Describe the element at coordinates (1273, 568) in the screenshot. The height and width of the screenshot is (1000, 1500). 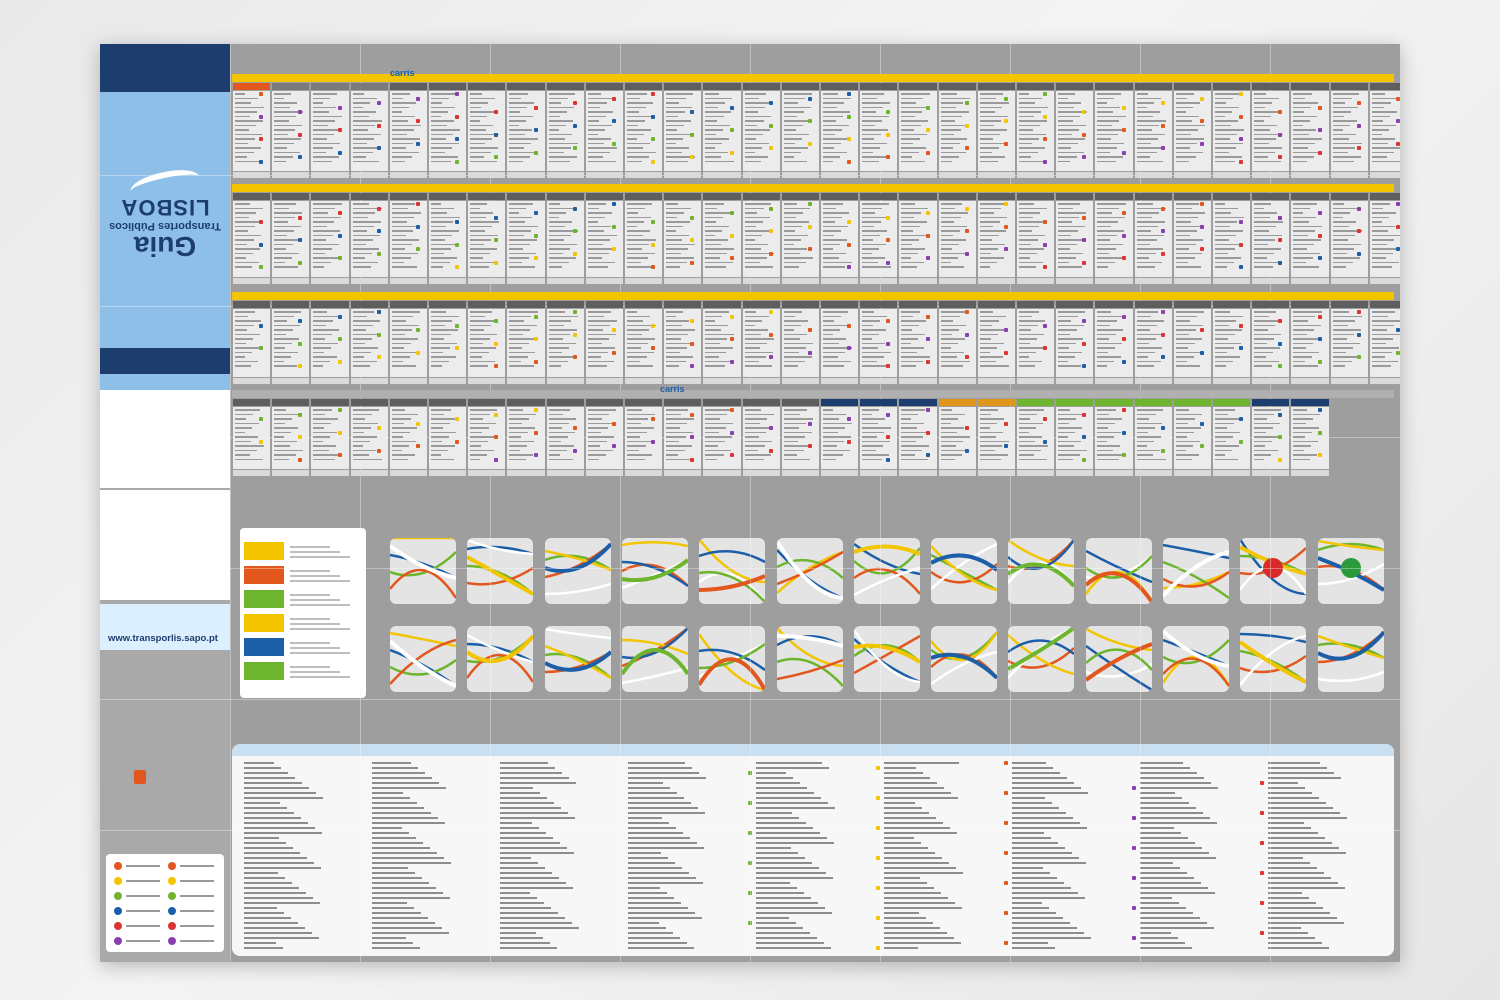
I see `station-marker` at that location.